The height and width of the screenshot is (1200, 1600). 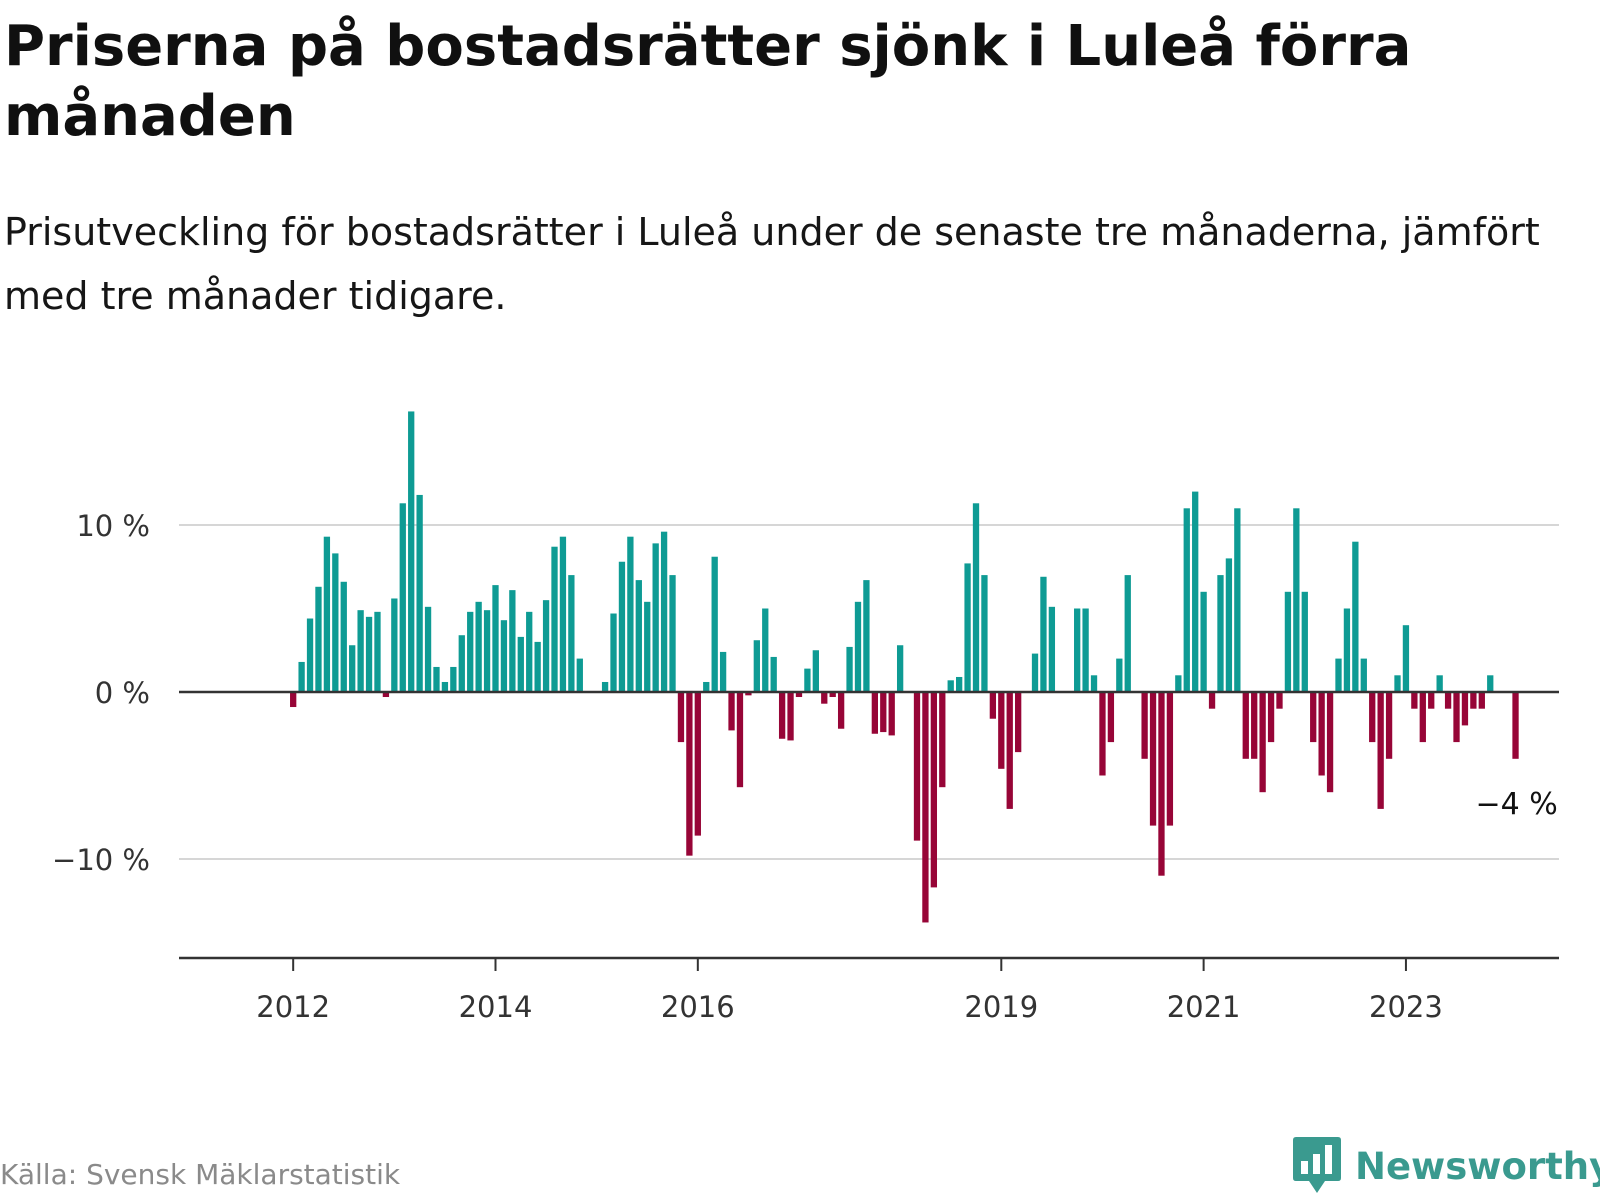 I want to click on brand-name: Newsworthy, so click(x=1477, y=1166).